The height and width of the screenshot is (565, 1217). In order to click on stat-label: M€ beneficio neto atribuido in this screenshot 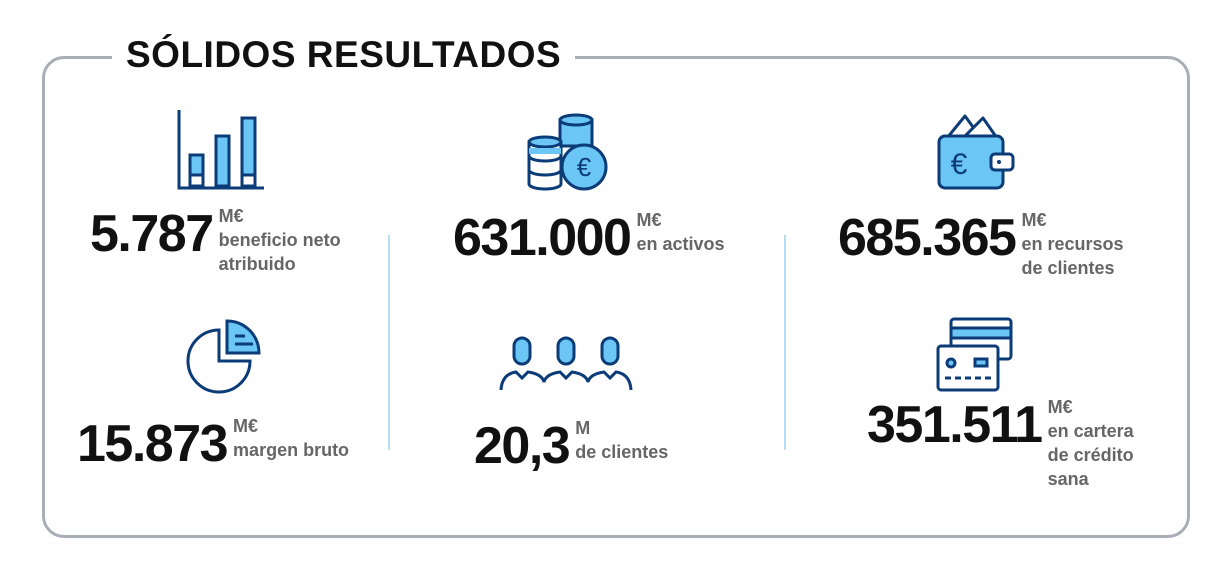, I will do `click(280, 240)`.